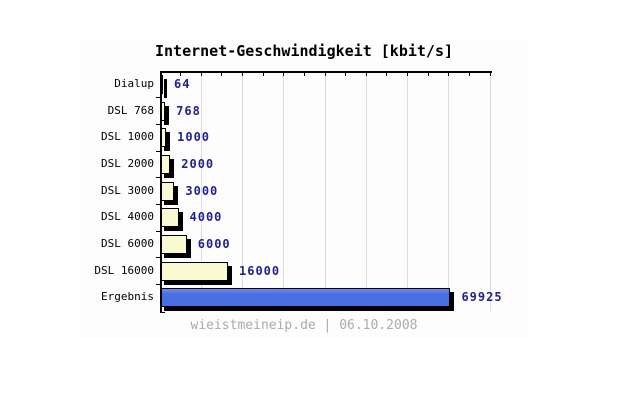  Describe the element at coordinates (130, 110) in the screenshot. I see `category-label: DSL 768` at that location.